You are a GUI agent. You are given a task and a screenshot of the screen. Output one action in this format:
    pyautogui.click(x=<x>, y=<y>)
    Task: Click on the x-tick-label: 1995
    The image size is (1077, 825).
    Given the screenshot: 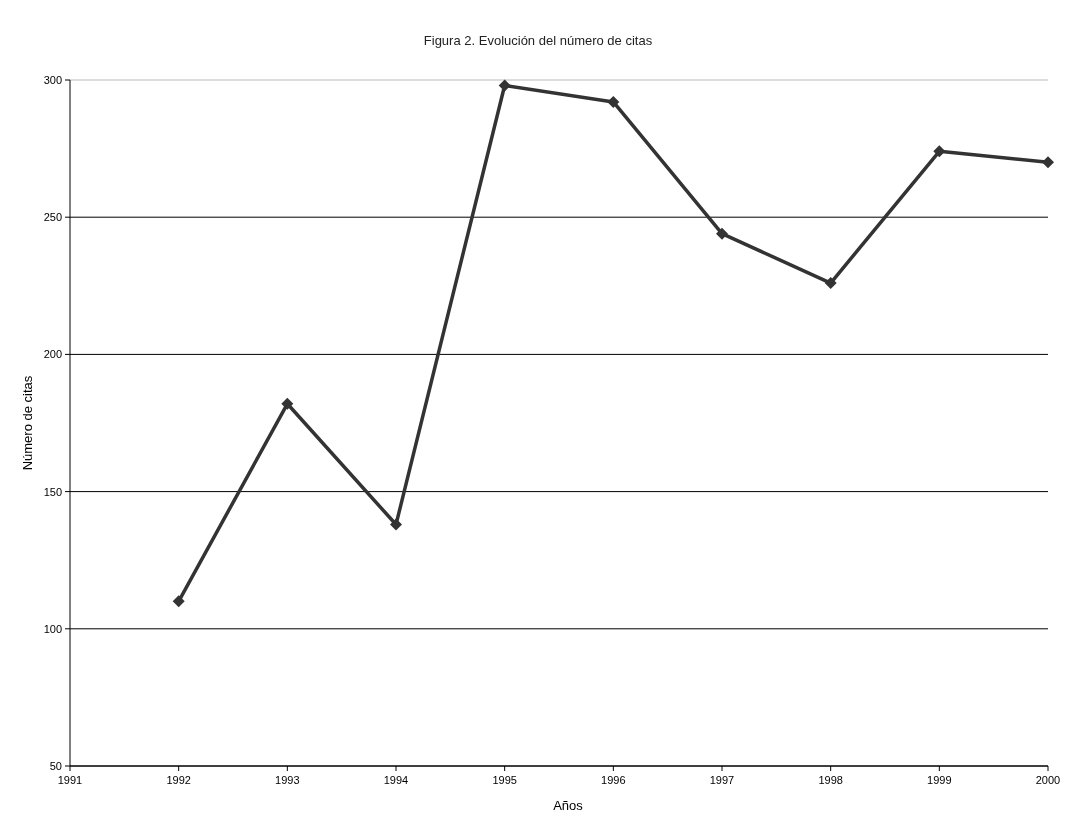 What is the action you would take?
    pyautogui.click(x=504, y=780)
    